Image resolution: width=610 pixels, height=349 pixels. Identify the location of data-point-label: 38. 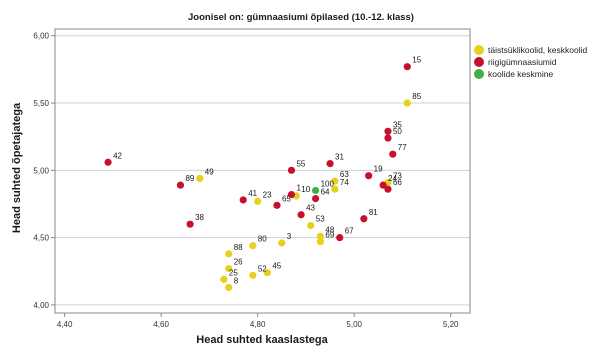
(199, 217).